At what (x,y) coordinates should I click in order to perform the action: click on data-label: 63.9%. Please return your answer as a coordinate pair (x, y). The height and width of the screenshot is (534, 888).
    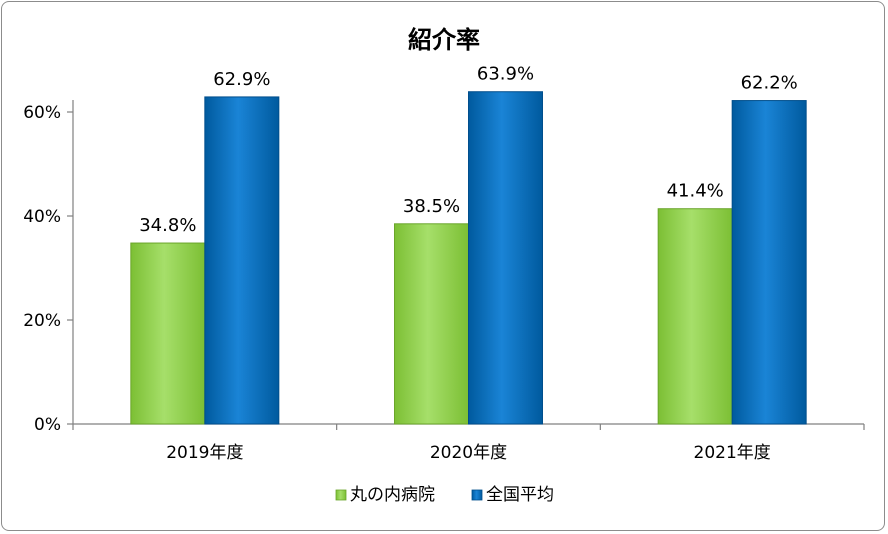
    Looking at the image, I should click on (505, 74).